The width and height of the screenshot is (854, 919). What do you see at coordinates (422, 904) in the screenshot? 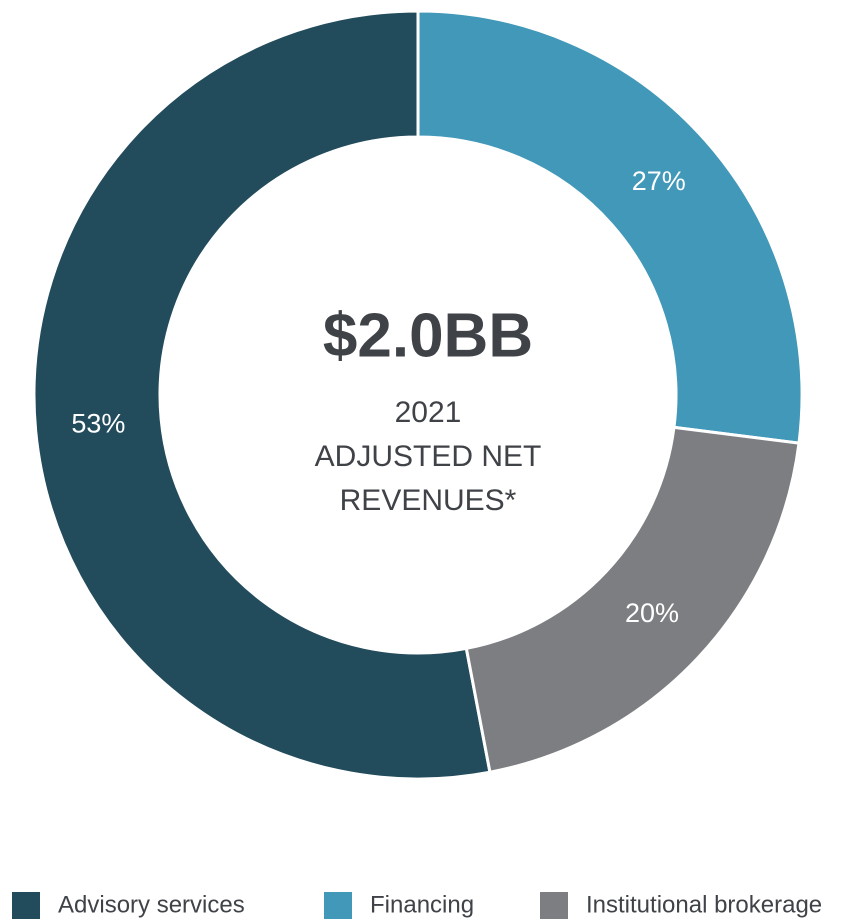
I see `legend-label: Financing` at bounding box center [422, 904].